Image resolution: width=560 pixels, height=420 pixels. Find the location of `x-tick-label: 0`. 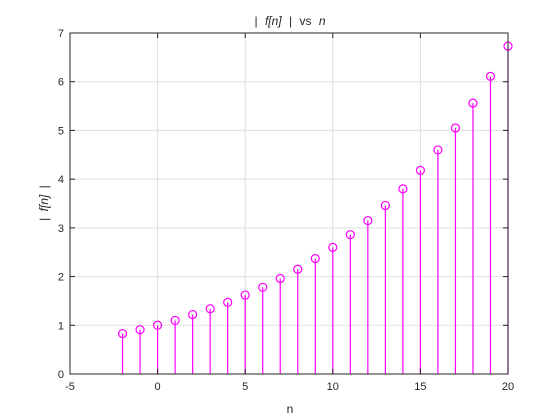

x-tick-label: 0 is located at coordinates (158, 387).